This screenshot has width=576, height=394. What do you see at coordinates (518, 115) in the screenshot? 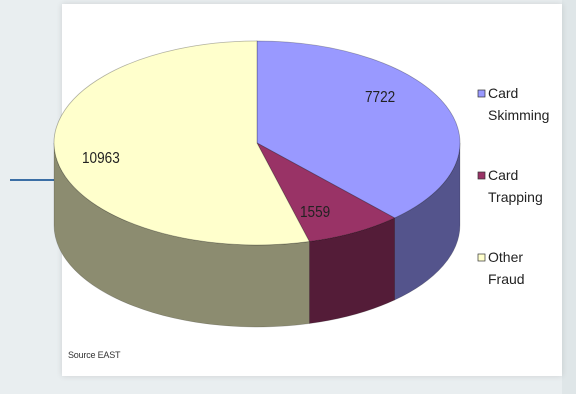
I see `legend-label-0-line2: Skimming` at bounding box center [518, 115].